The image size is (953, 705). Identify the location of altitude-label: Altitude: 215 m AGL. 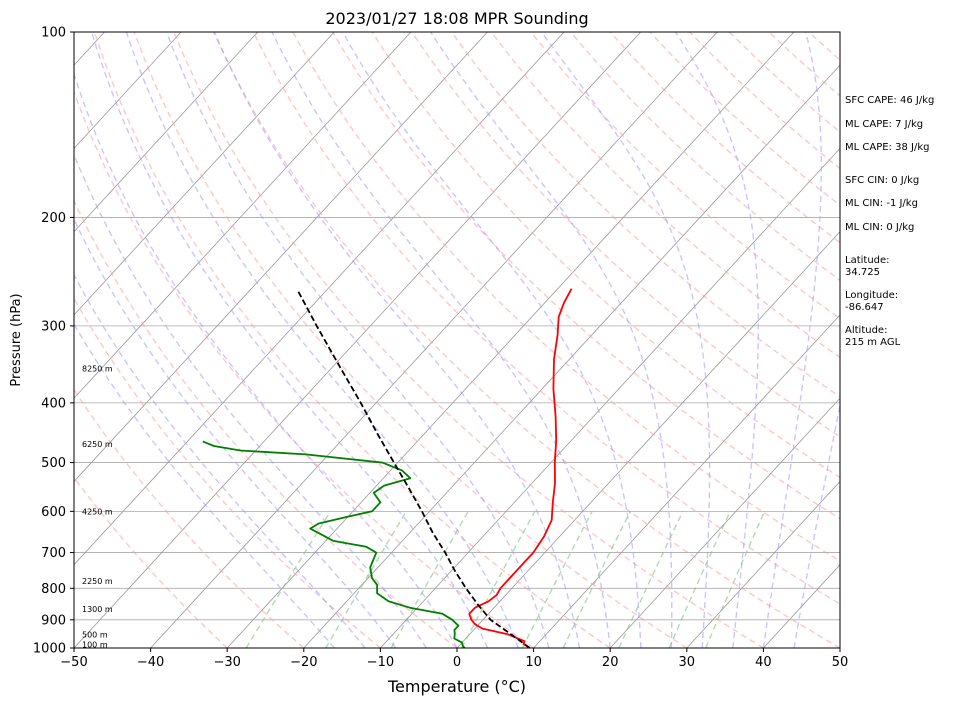
(873, 336).